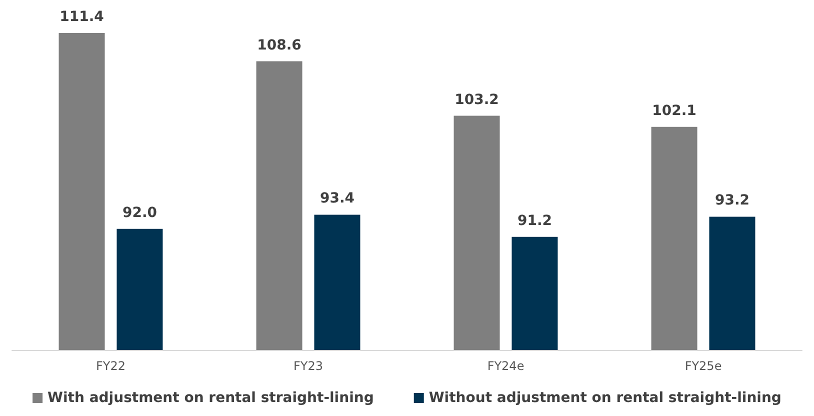 Image resolution: width=814 pixels, height=416 pixels. Describe the element at coordinates (476, 100) in the screenshot. I see `data-label: 103.2` at that location.